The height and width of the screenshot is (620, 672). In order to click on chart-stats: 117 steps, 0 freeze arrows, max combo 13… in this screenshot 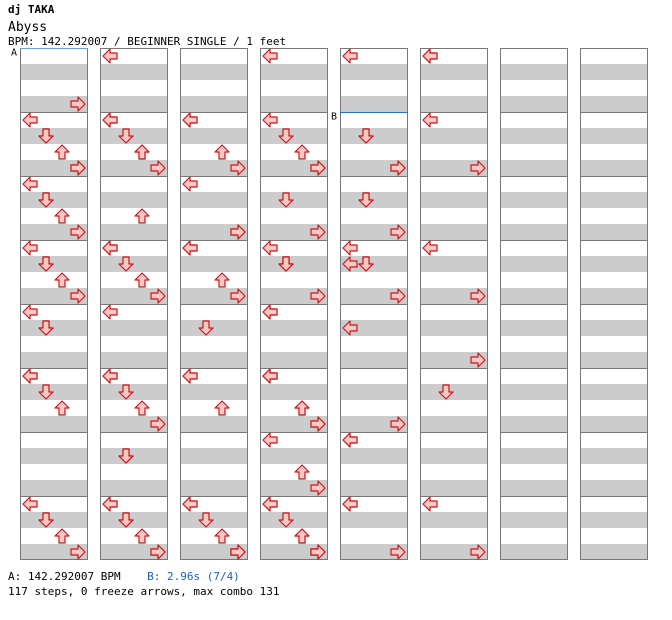, I will do `click(144, 591)`.